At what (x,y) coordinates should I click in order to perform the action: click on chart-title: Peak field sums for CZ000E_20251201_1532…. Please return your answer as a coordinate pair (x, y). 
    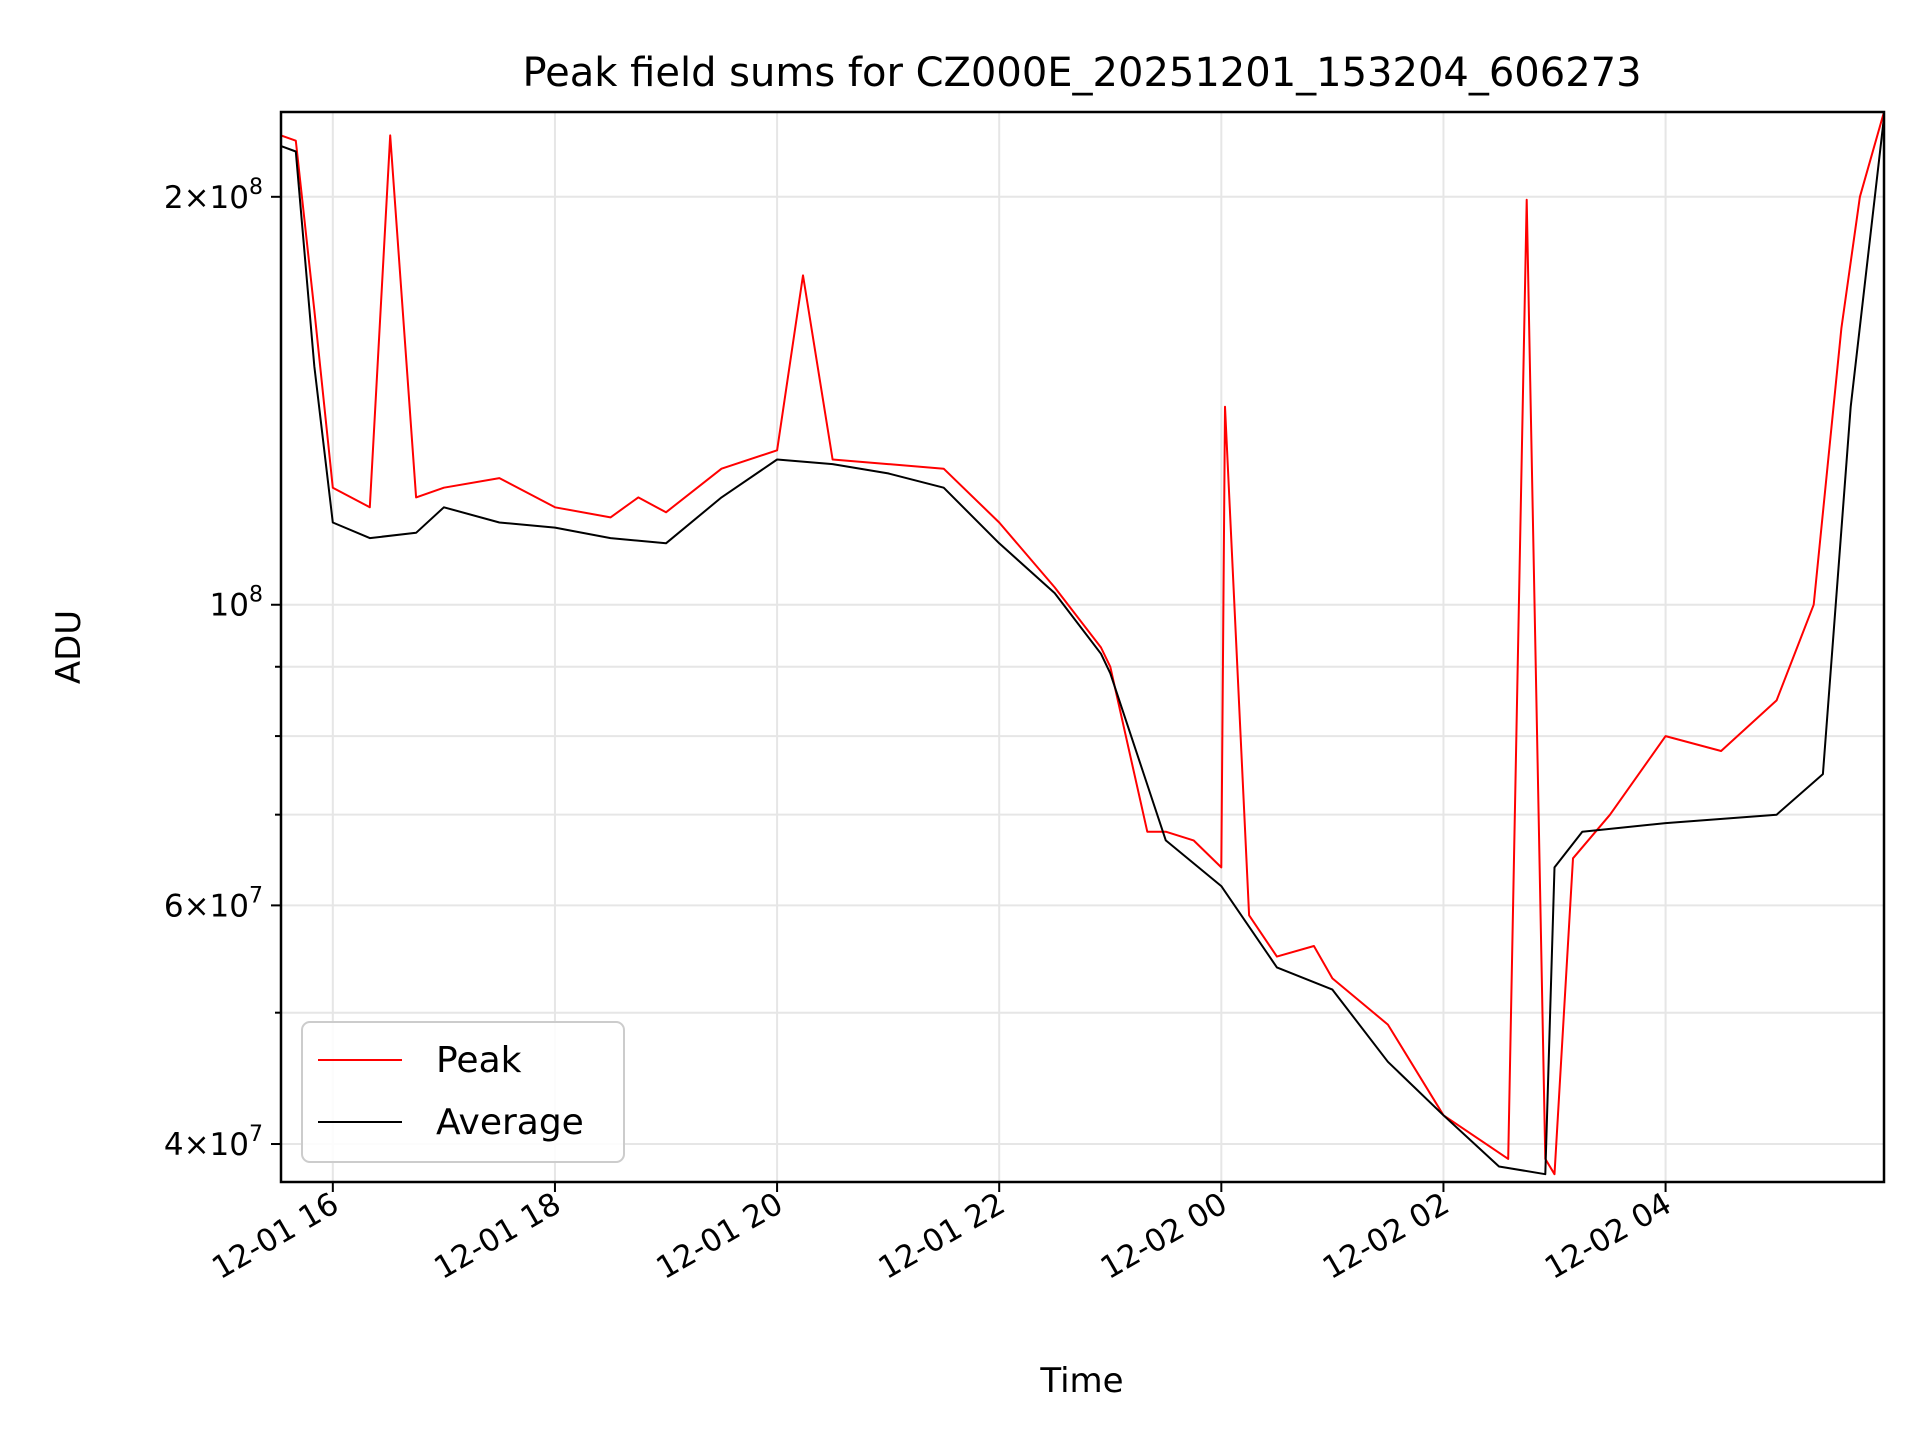
    Looking at the image, I should click on (1081, 73).